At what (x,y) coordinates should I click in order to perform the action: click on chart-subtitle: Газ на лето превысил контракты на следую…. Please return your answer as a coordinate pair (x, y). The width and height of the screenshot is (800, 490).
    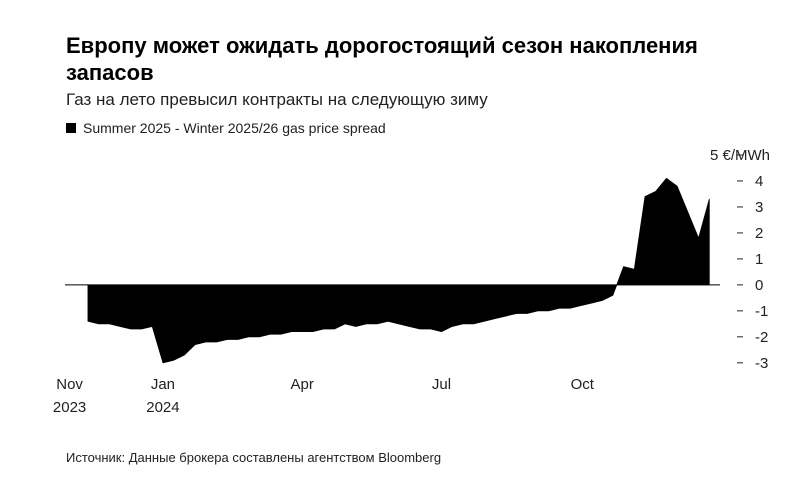
    Looking at the image, I should click on (277, 99).